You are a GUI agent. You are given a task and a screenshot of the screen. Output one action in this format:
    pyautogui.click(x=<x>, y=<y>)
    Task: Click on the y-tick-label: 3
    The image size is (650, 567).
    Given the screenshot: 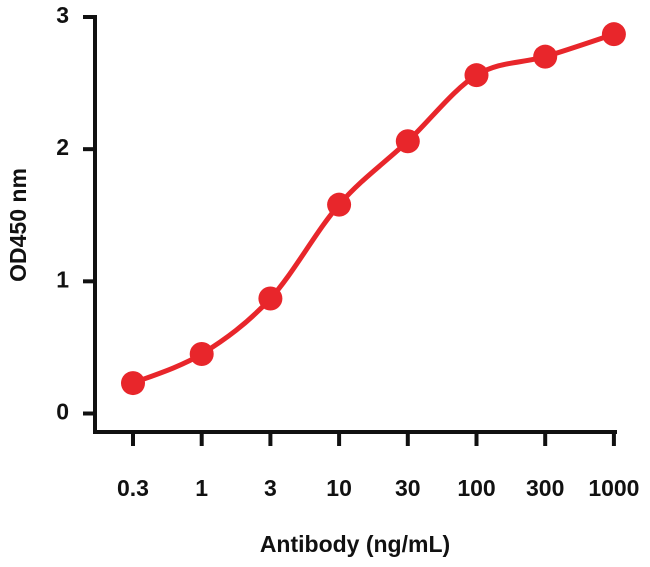 What is the action you would take?
    pyautogui.click(x=62, y=15)
    